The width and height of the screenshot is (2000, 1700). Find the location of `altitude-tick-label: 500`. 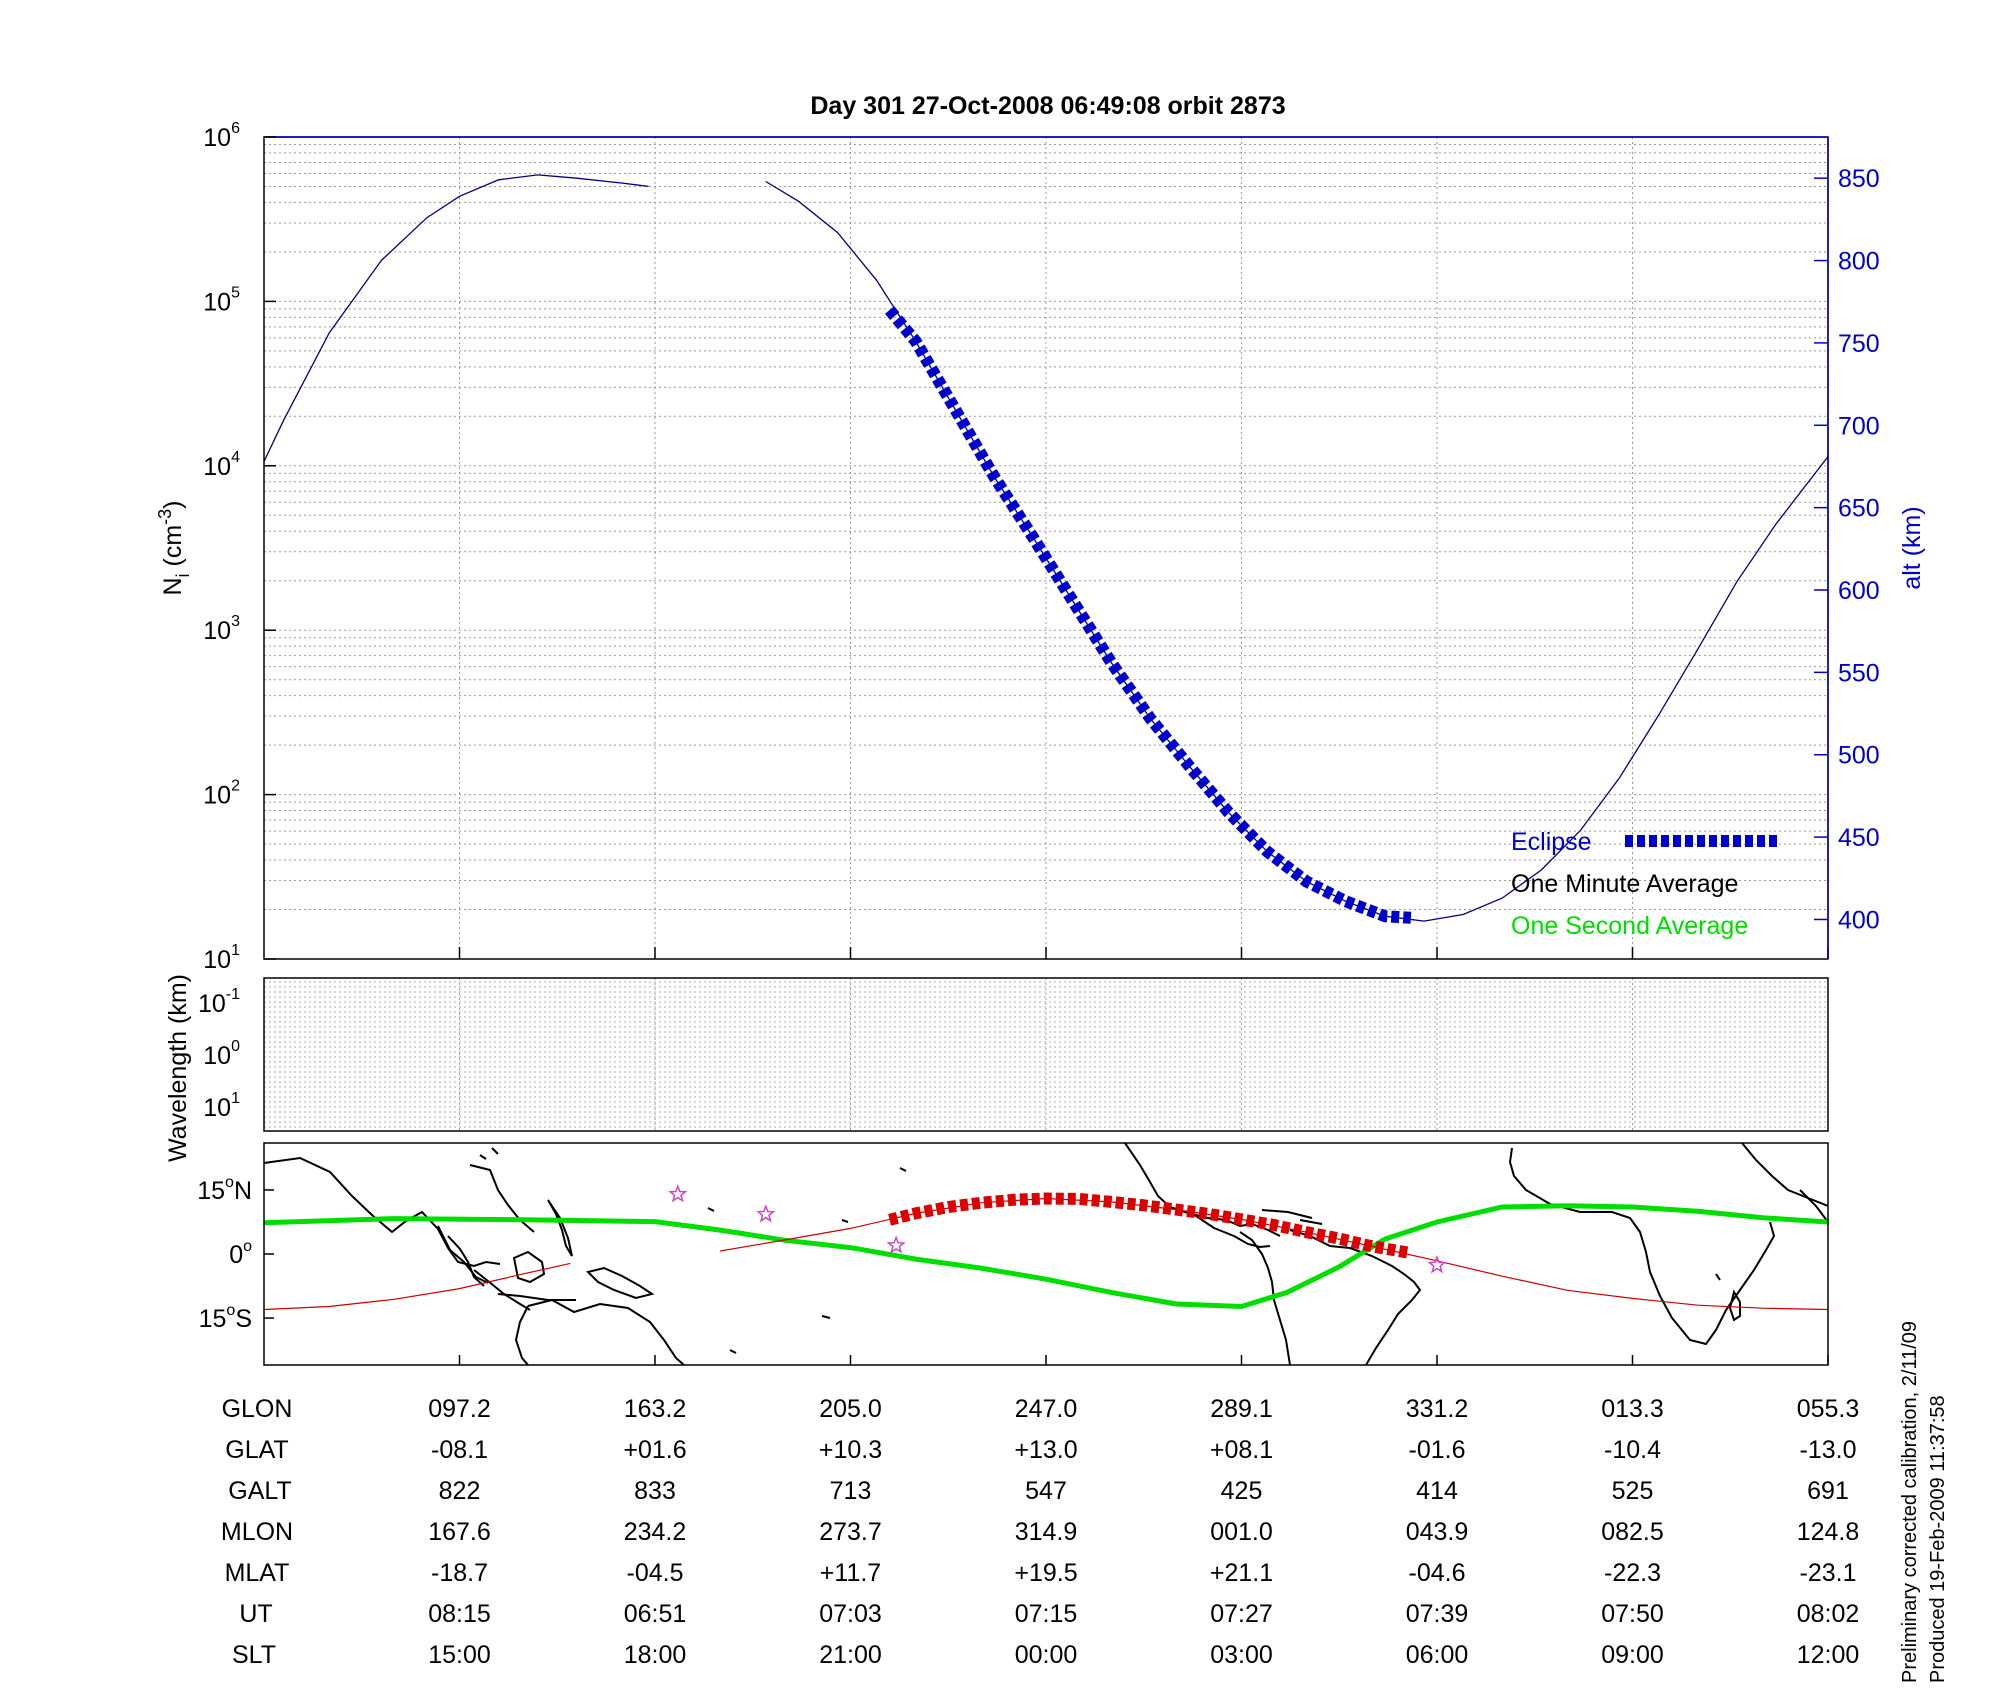

altitude-tick-label: 500 is located at coordinates (1859, 756).